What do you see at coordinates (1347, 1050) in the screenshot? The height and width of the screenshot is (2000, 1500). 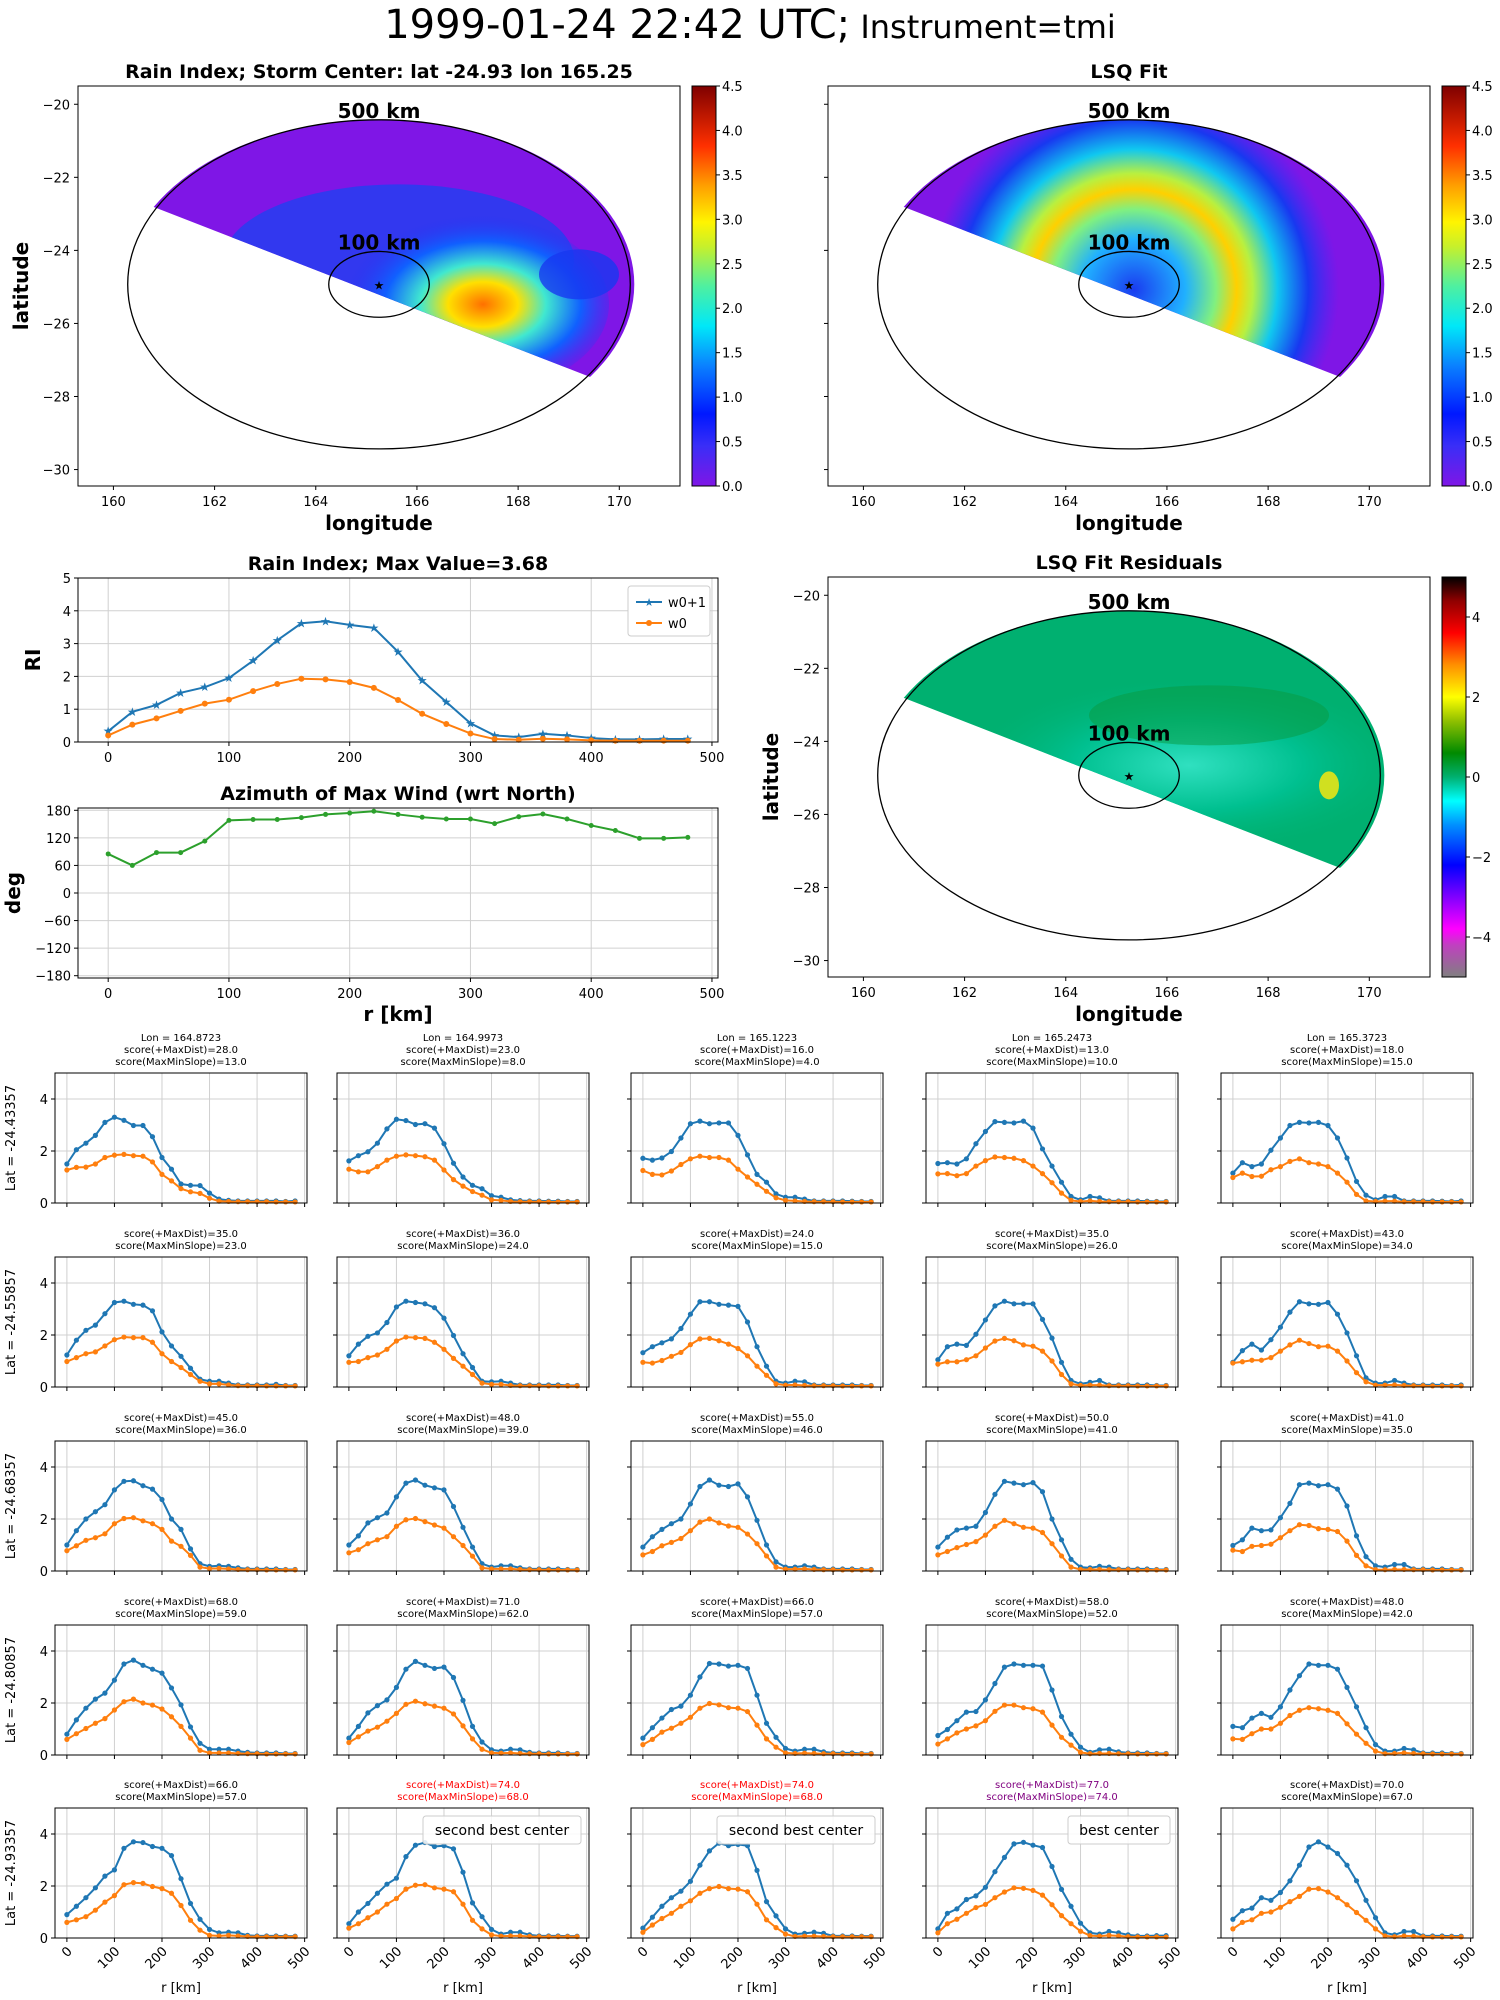 I see `panel-score-maxdist: score(+MaxDist)=18.0` at bounding box center [1347, 1050].